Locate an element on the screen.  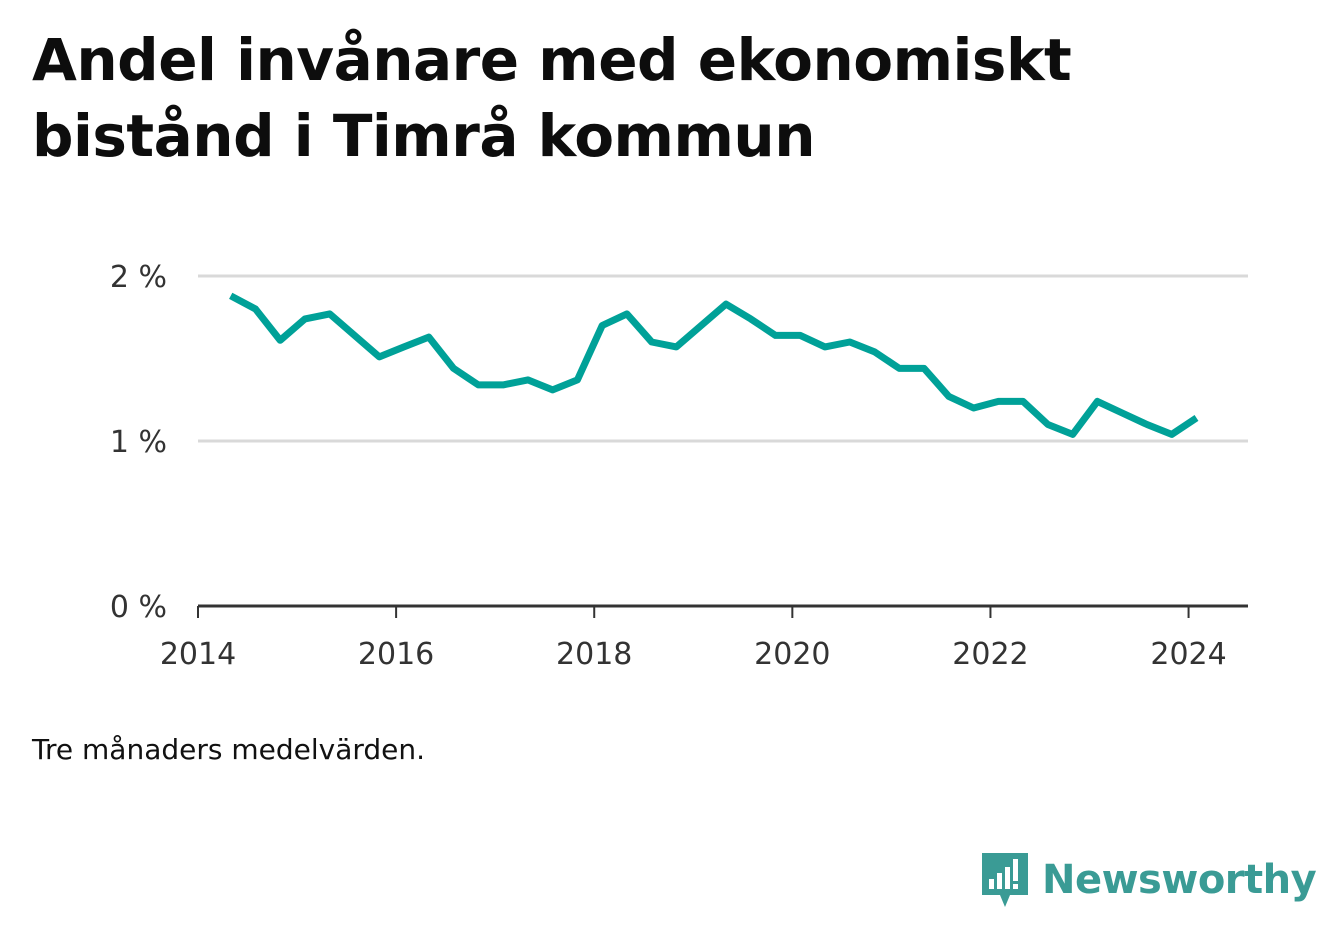
grid-lines is located at coordinates (723, 358).